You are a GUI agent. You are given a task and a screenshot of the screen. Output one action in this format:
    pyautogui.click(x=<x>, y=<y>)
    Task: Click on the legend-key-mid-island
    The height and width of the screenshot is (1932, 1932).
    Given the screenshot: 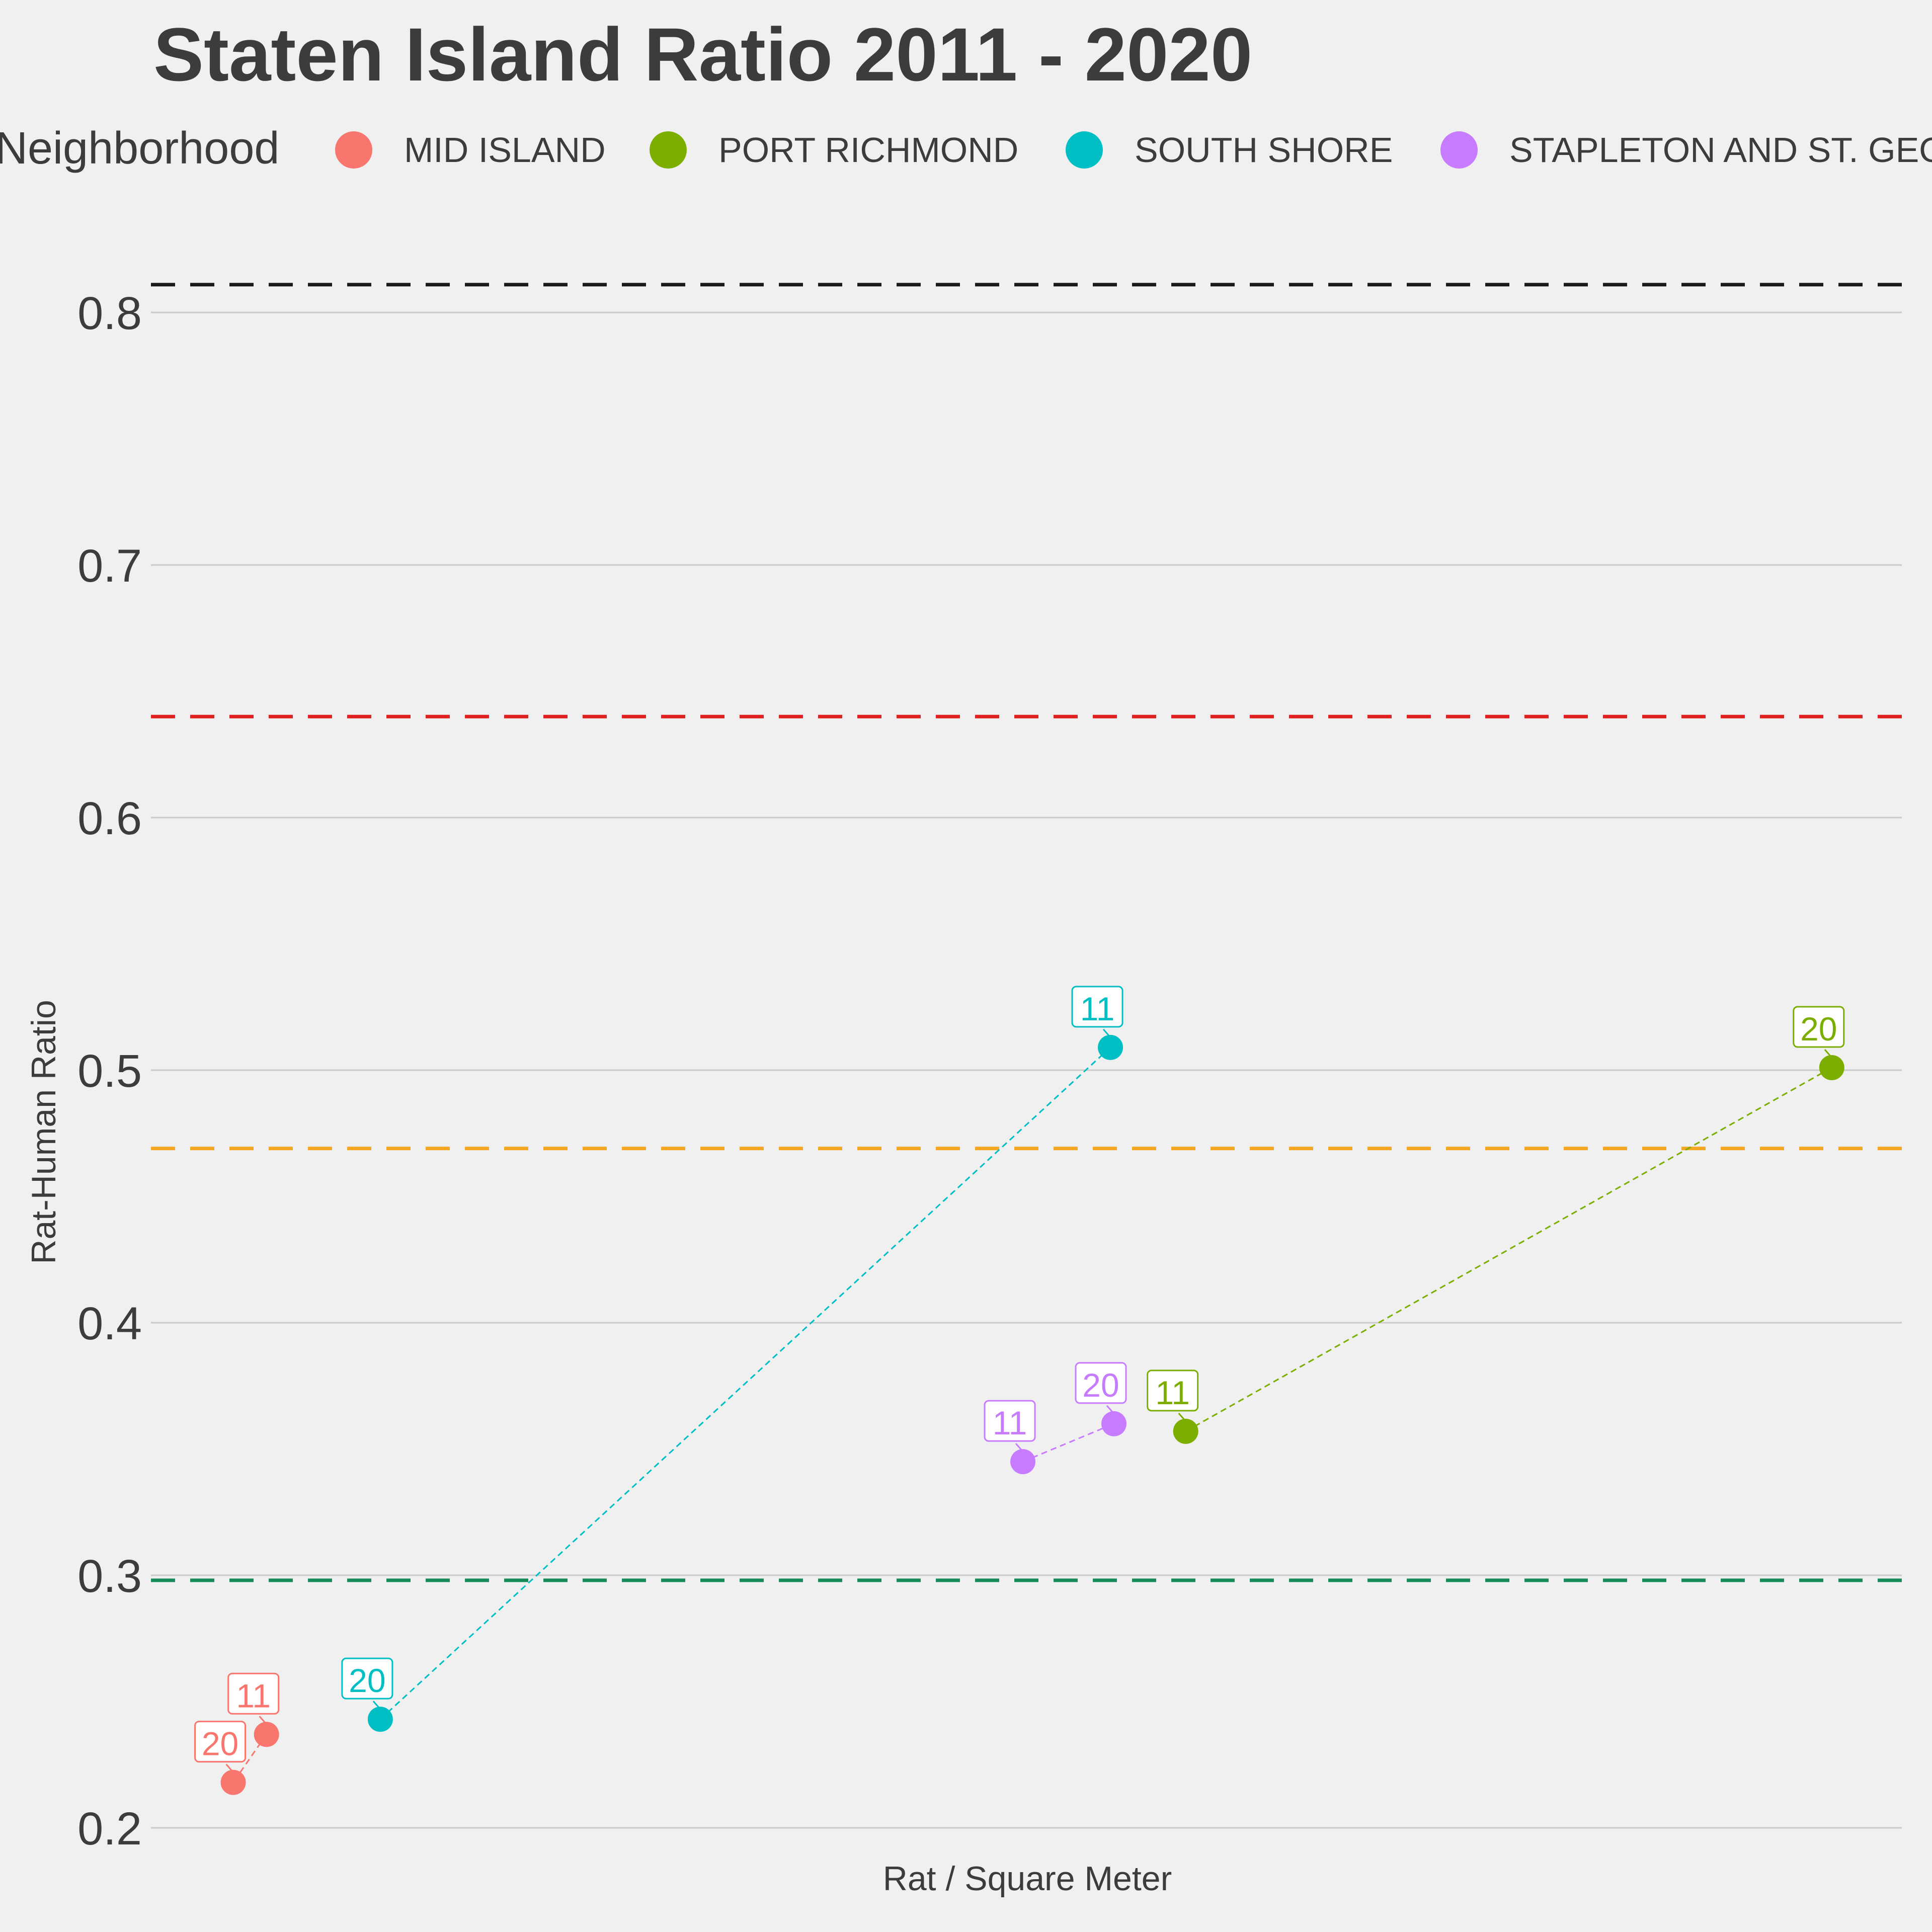 What is the action you would take?
    pyautogui.click(x=353, y=150)
    